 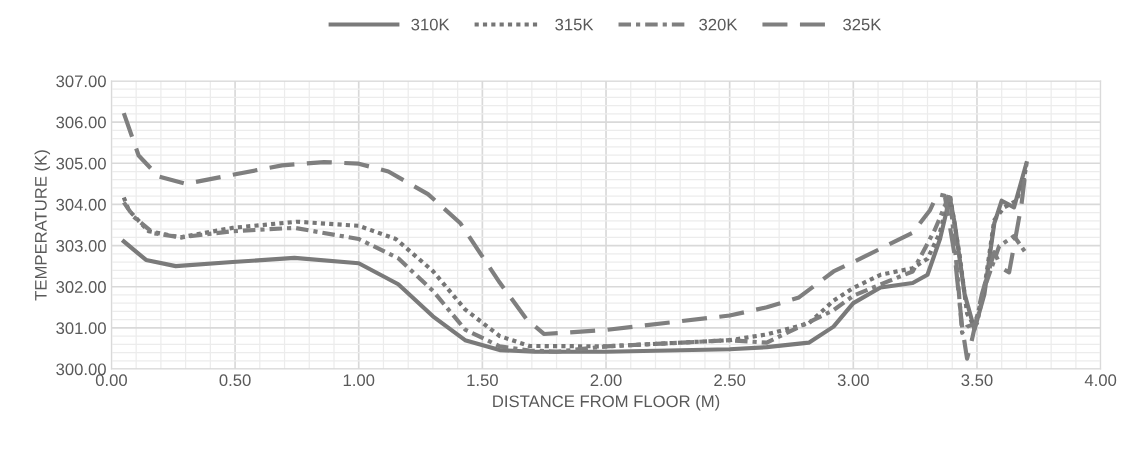 I want to click on x-tick-label: 1.50, so click(x=482, y=380).